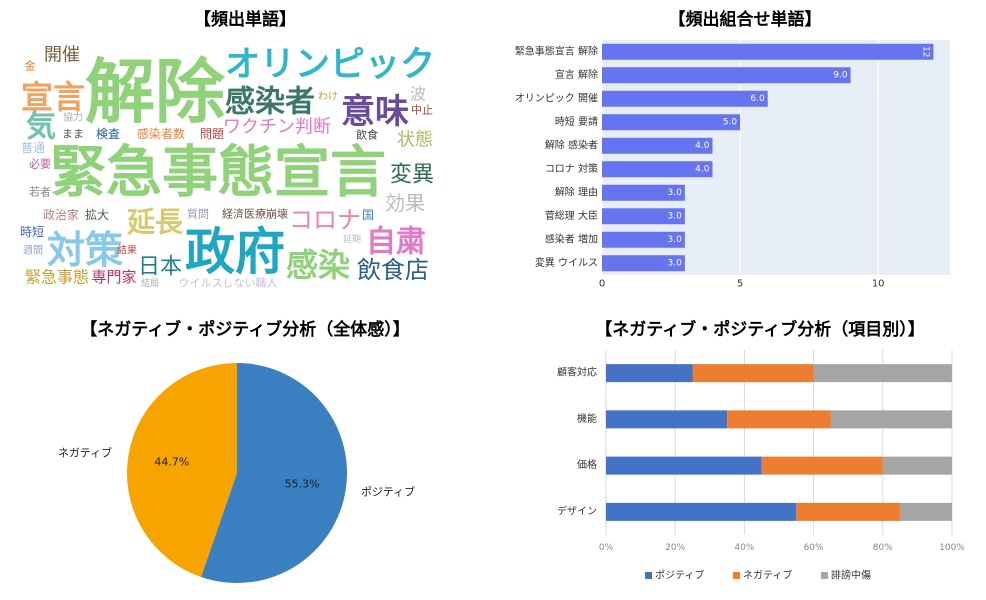 This screenshot has width=986, height=600. I want to click on x-tick-label: 20%, so click(675, 548).